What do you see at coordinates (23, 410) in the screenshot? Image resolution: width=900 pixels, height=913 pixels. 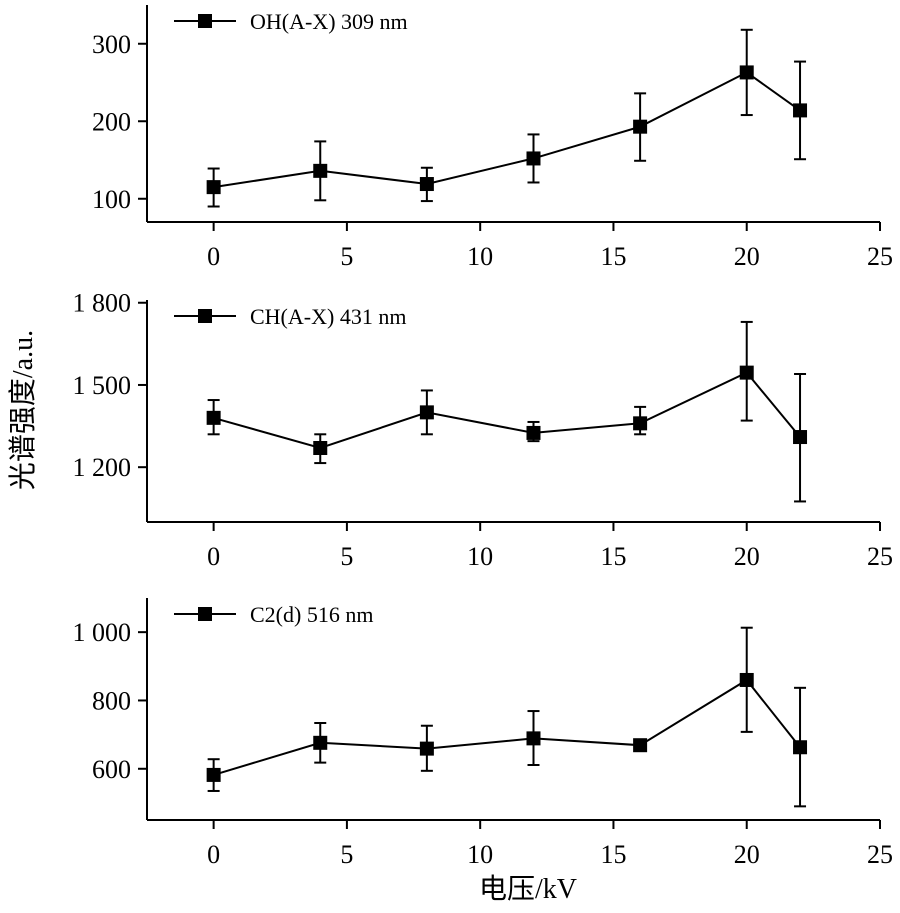 I see `y-axis-title: 光谱强度/a.u.` at bounding box center [23, 410].